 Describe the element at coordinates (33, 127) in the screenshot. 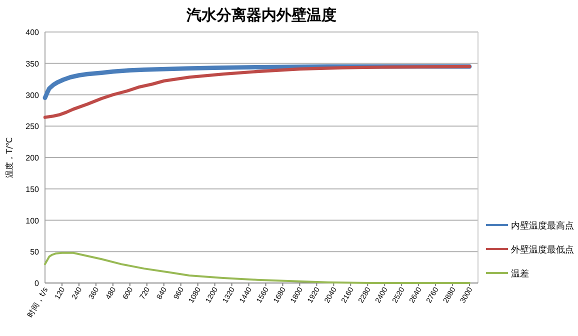

I see `y-tick-label: 250` at that location.